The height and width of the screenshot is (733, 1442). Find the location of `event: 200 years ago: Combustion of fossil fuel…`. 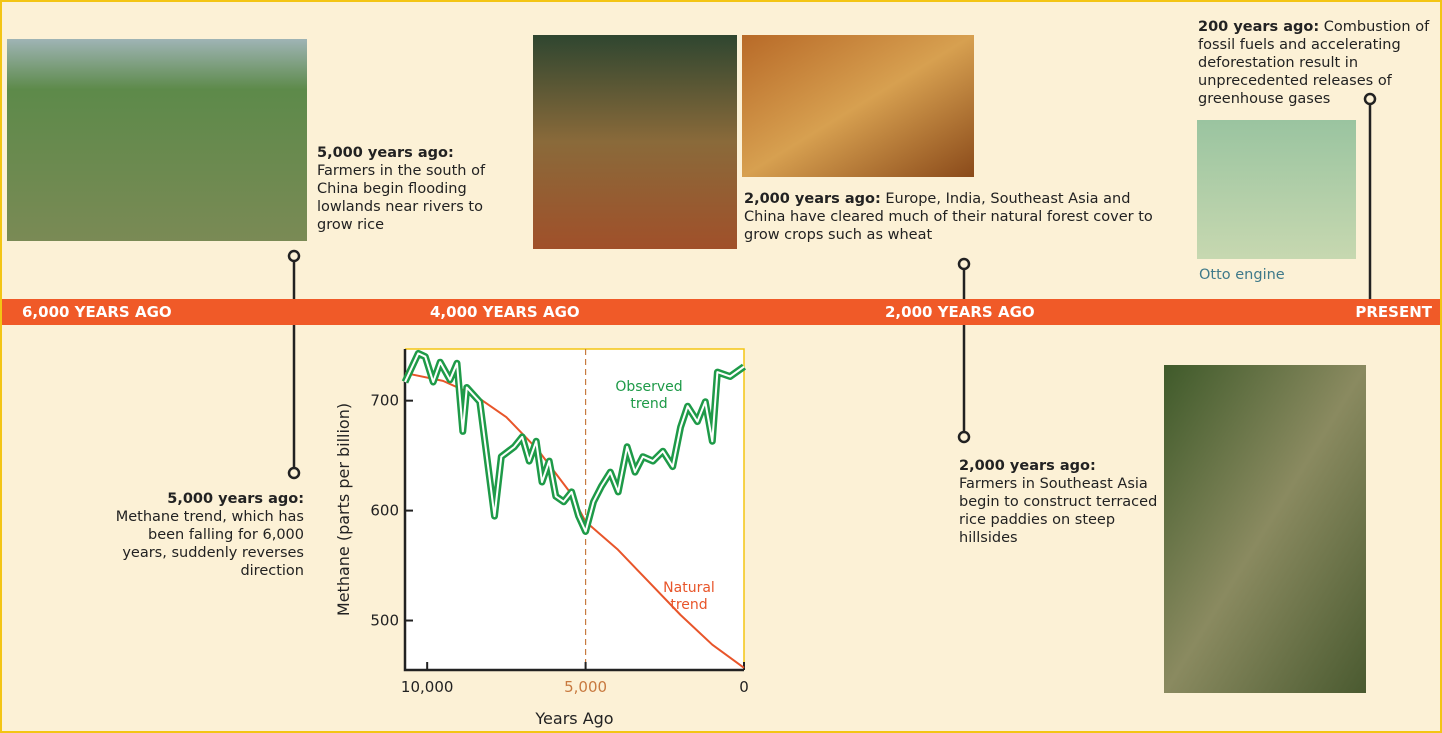

event: 200 years ago: Combustion of fossil fuel… is located at coordinates (1319, 63).